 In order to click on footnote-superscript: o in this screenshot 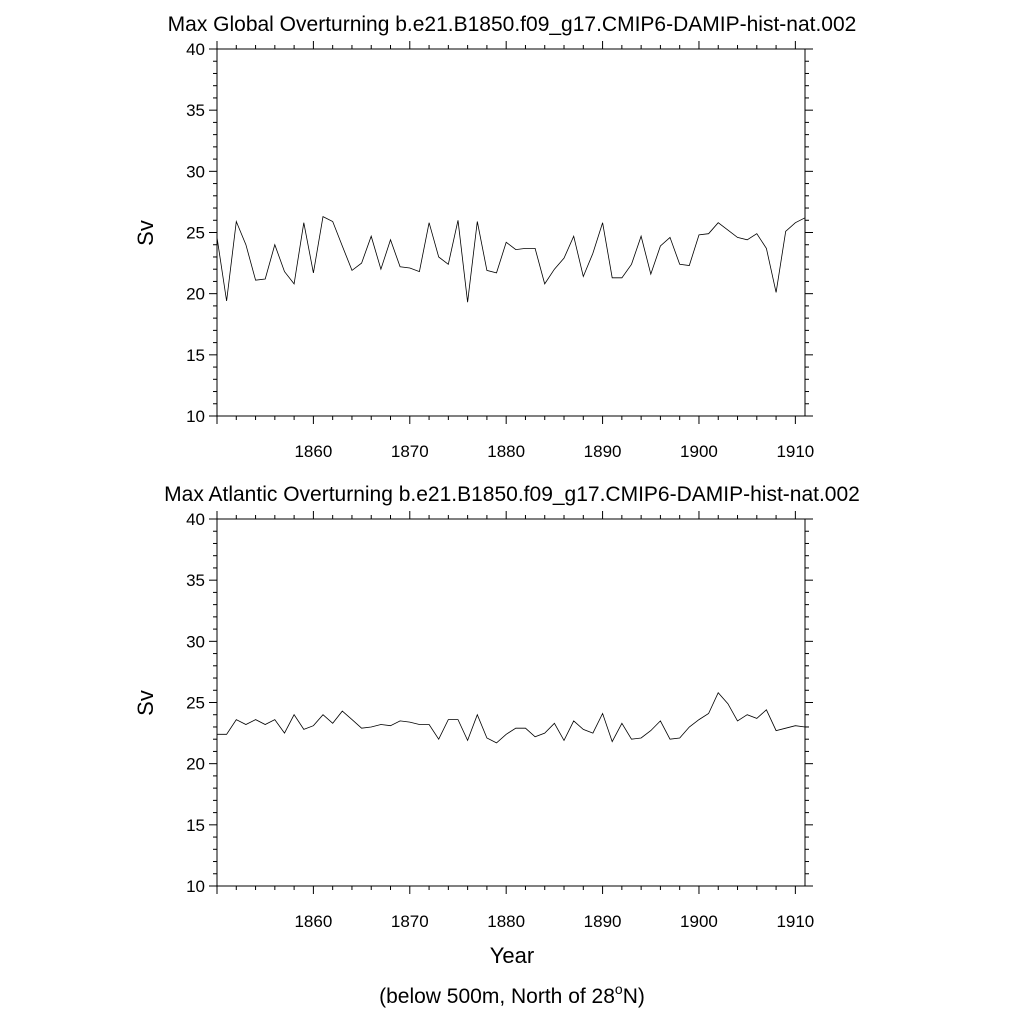, I will do `click(619, 989)`.